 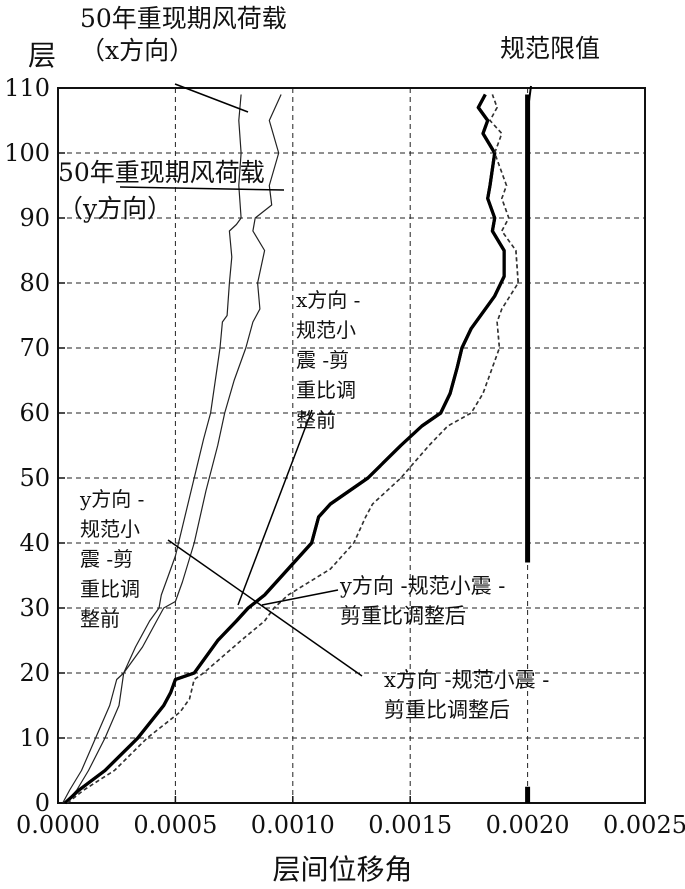 I want to click on annotation-x-before-line: 震 -剪, so click(x=323, y=360).